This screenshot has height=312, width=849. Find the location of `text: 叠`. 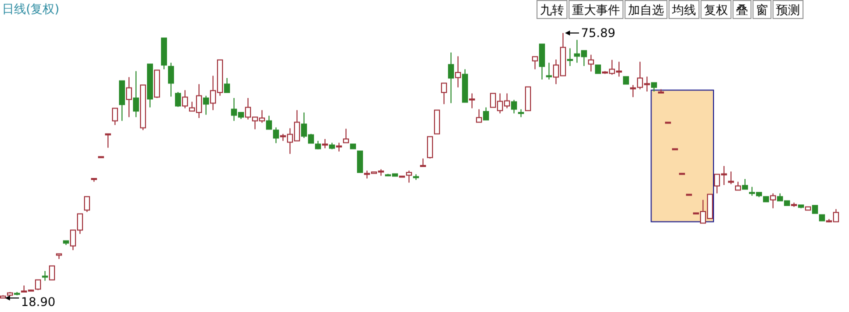

text: 叠 is located at coordinates (742, 10).